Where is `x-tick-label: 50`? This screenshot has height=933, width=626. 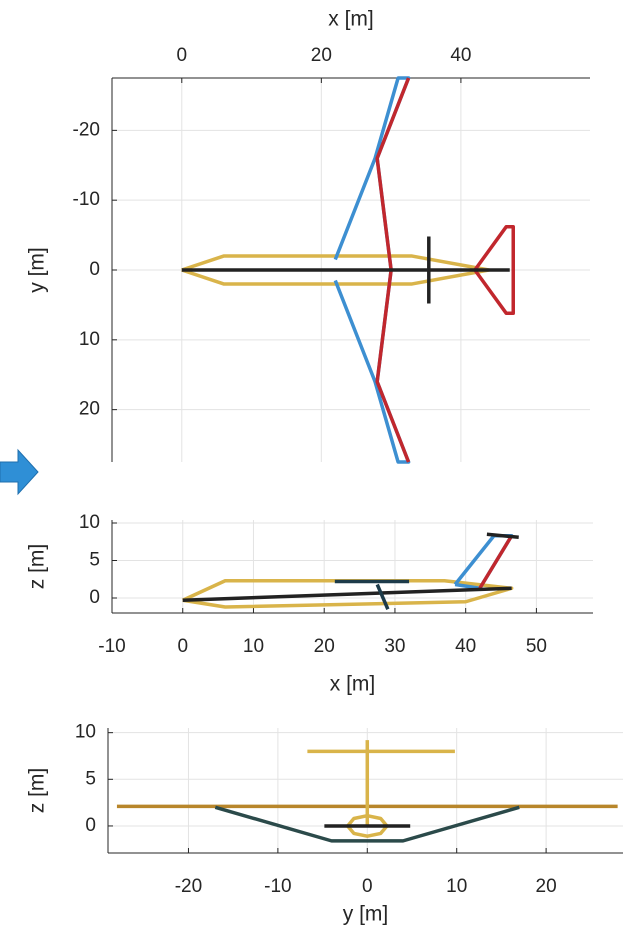 x-tick-label: 50 is located at coordinates (536, 646).